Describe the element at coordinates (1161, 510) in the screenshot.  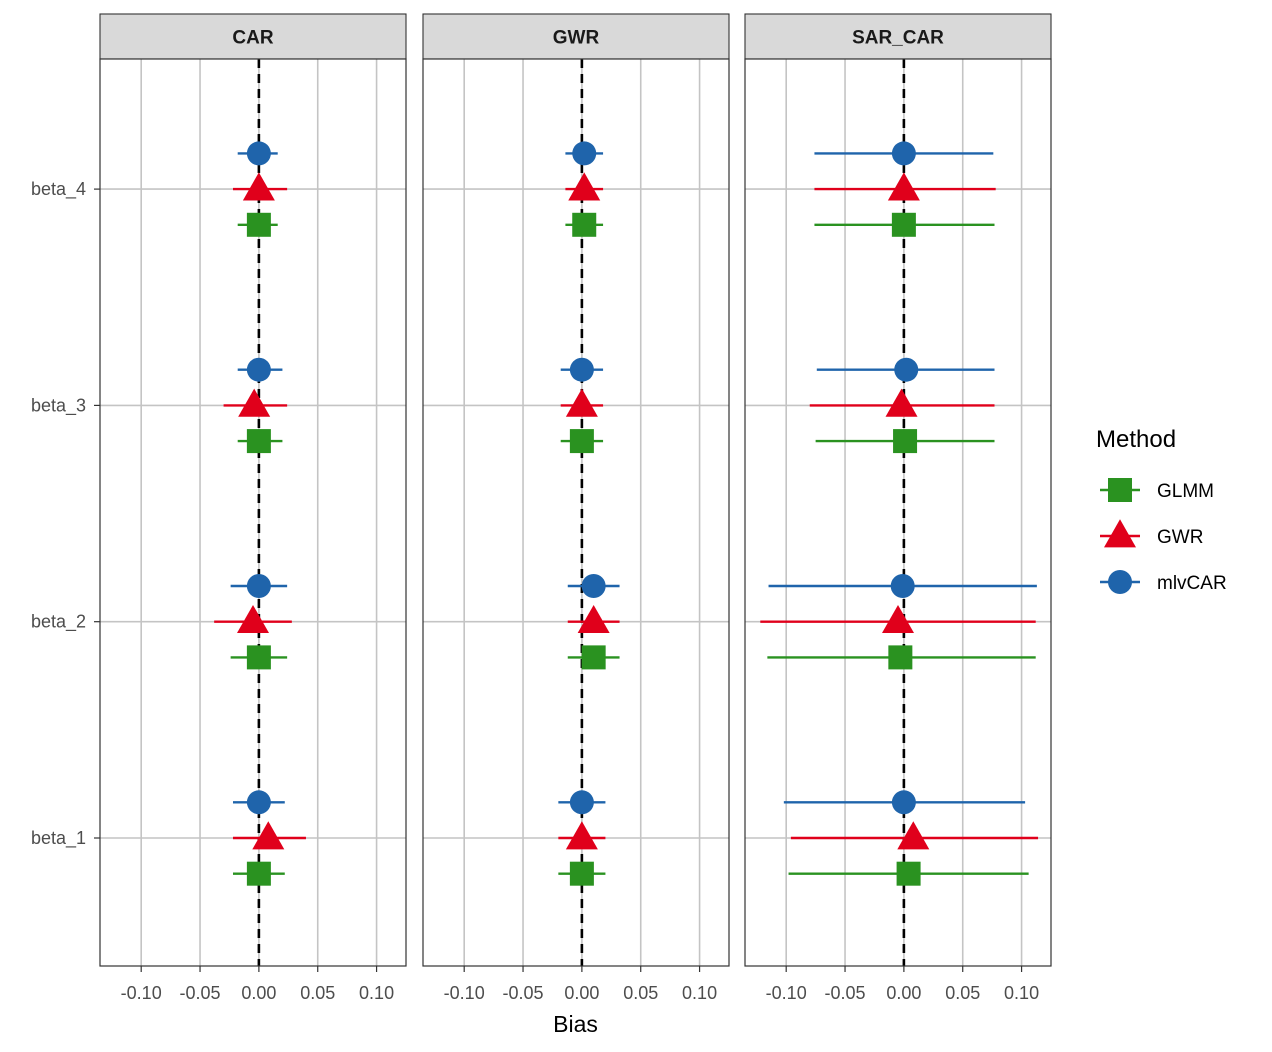
I see `legend: Method GLMM GWR mlvCAR` at that location.